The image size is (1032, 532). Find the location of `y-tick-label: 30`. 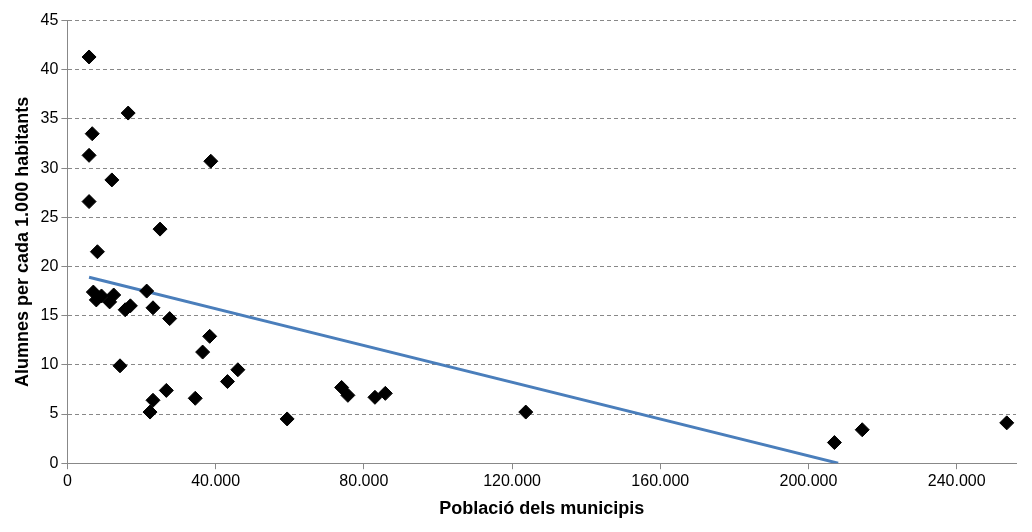

y-tick-label: 30 is located at coordinates (49, 167).